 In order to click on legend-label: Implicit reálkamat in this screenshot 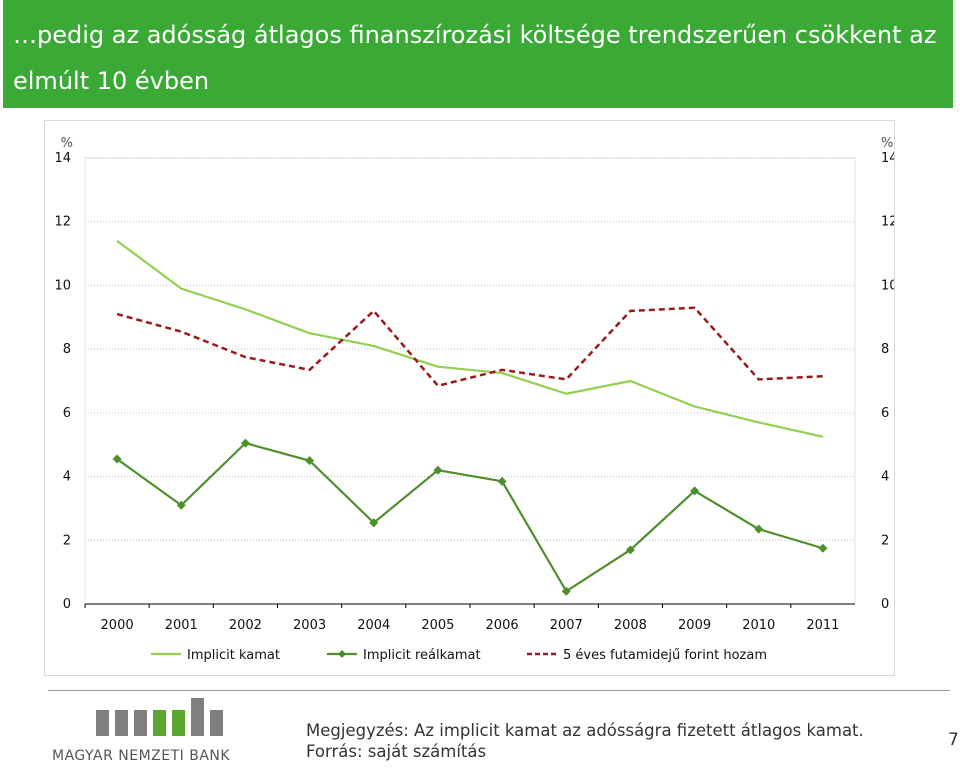, I will do `click(422, 655)`.